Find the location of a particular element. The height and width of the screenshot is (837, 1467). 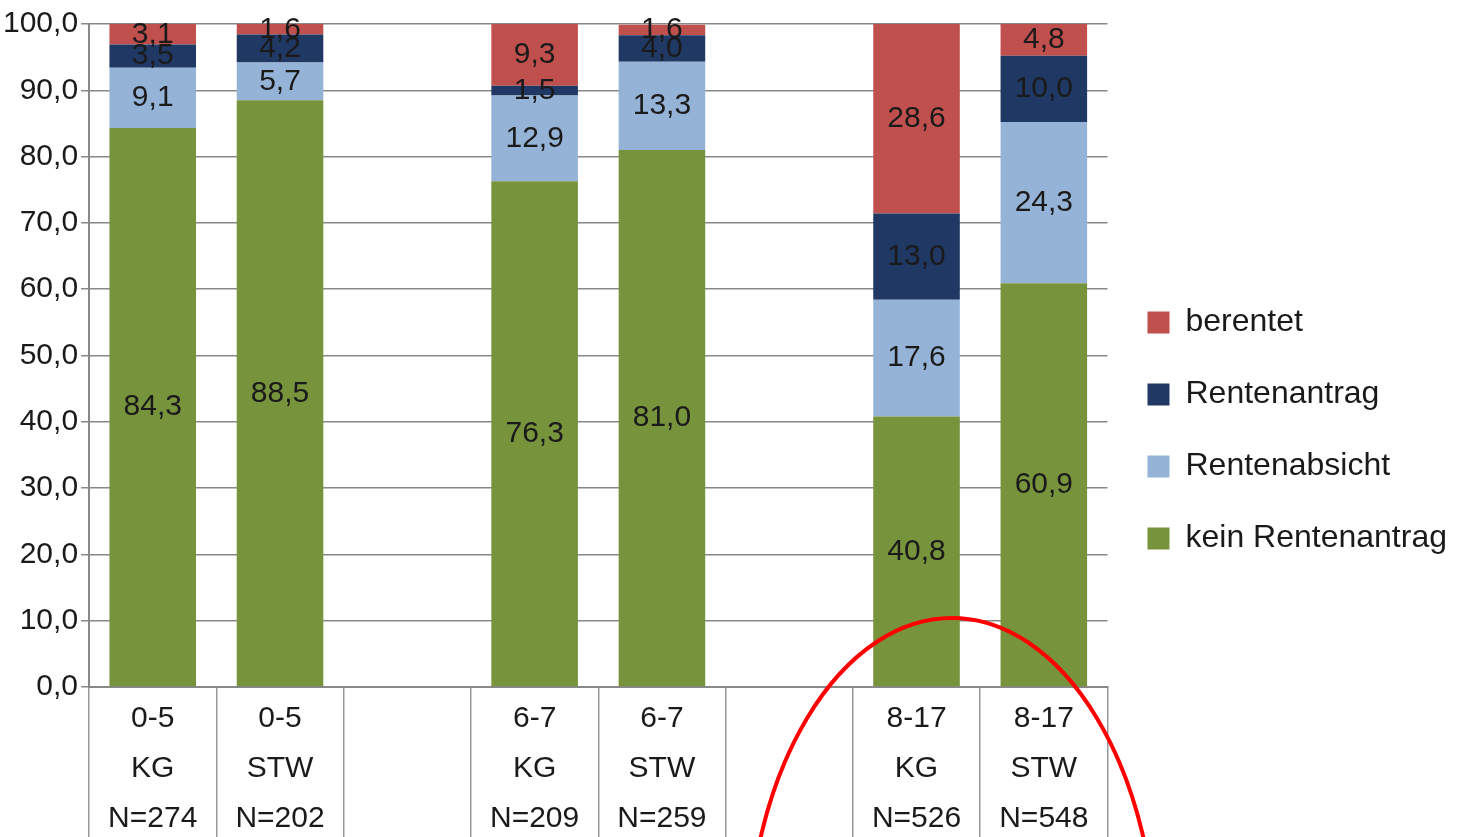

data-label: 81,0 is located at coordinates (662, 416).